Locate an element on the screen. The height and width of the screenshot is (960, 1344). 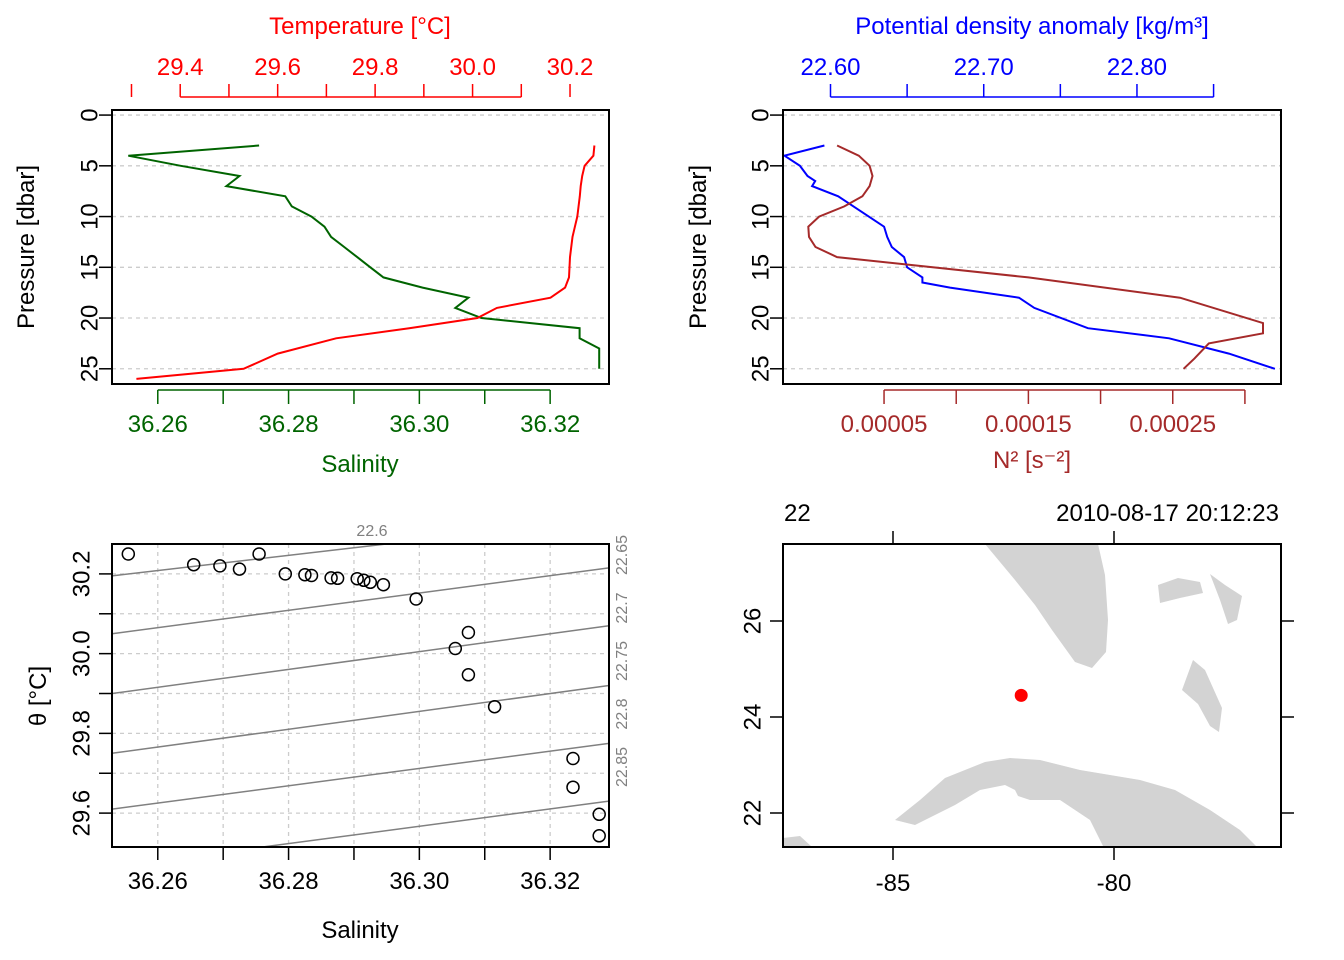
n2-axis: 0.00005 0.00015 0.00025 is located at coordinates (1043, 413).